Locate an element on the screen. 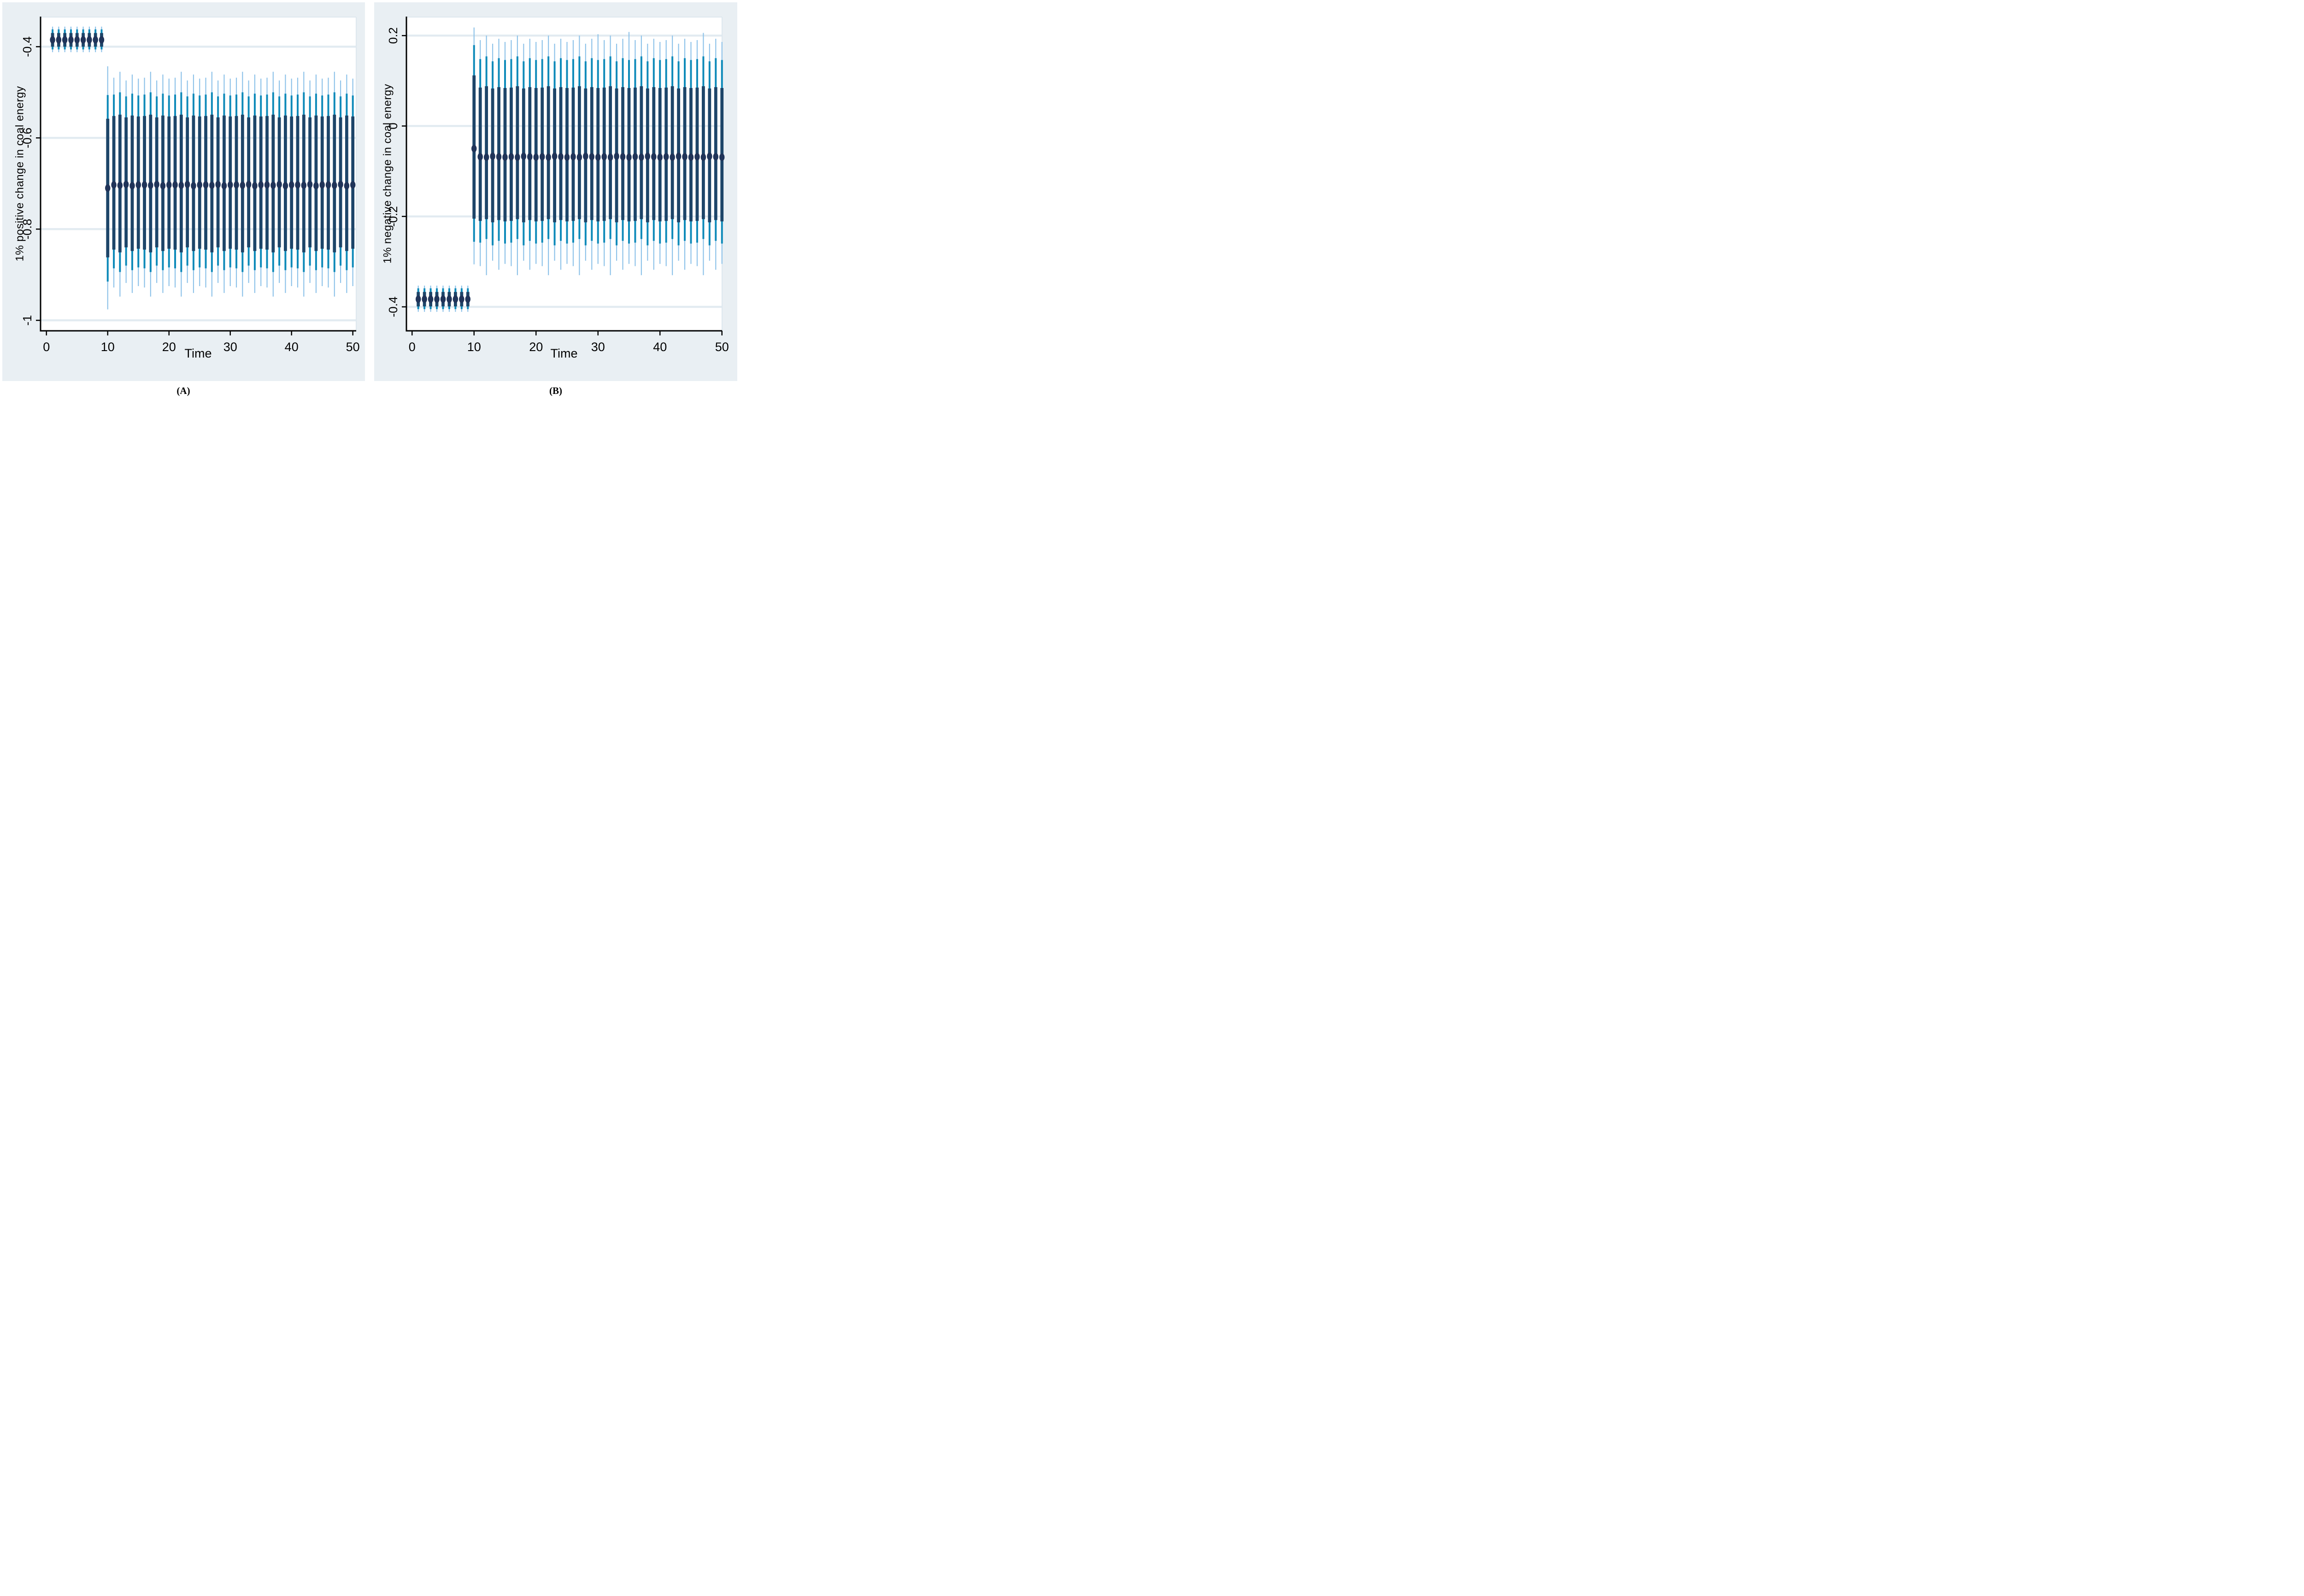 This screenshot has width=2304, height=1596. errorbar-t35 is located at coordinates (261, 182).